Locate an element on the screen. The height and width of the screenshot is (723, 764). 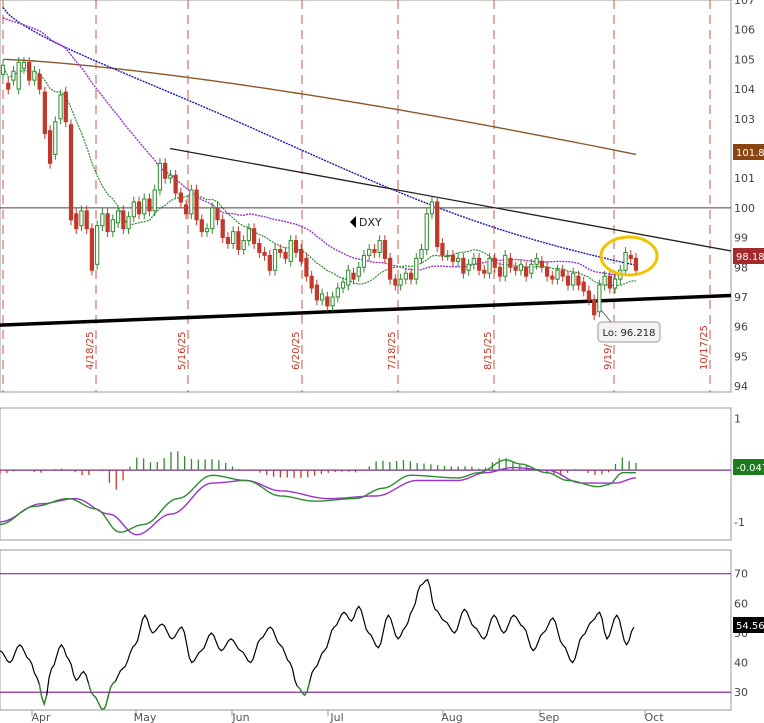
price-y-tick: 96 is located at coordinates (741, 327).